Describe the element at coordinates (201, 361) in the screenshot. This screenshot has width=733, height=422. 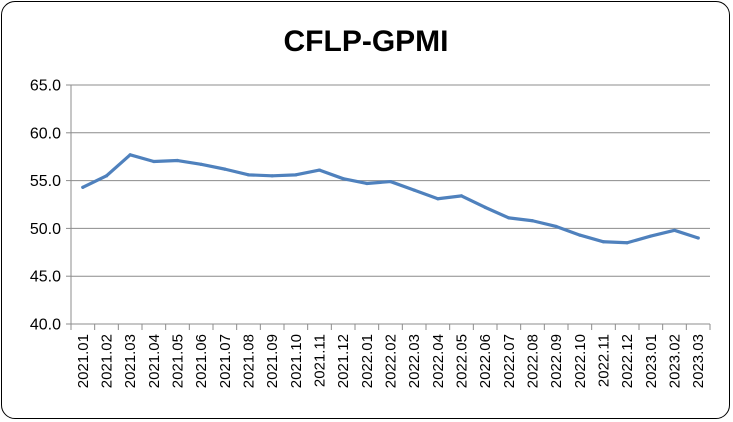
I see `x-tick-label: 2021.06` at that location.